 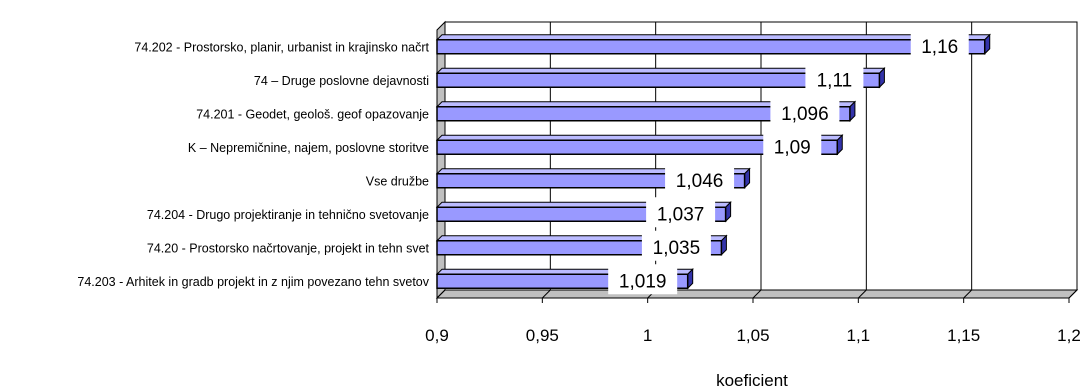 What do you see at coordinates (437, 335) in the screenshot?
I see `x-tick-label: 0,9` at bounding box center [437, 335].